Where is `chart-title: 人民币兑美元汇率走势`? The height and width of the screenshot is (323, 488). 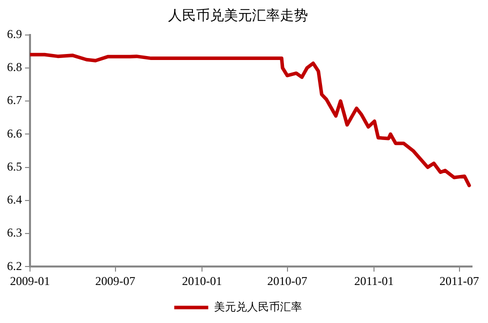
chart-title: 人民币兑美元汇率走势 is located at coordinates (238, 16).